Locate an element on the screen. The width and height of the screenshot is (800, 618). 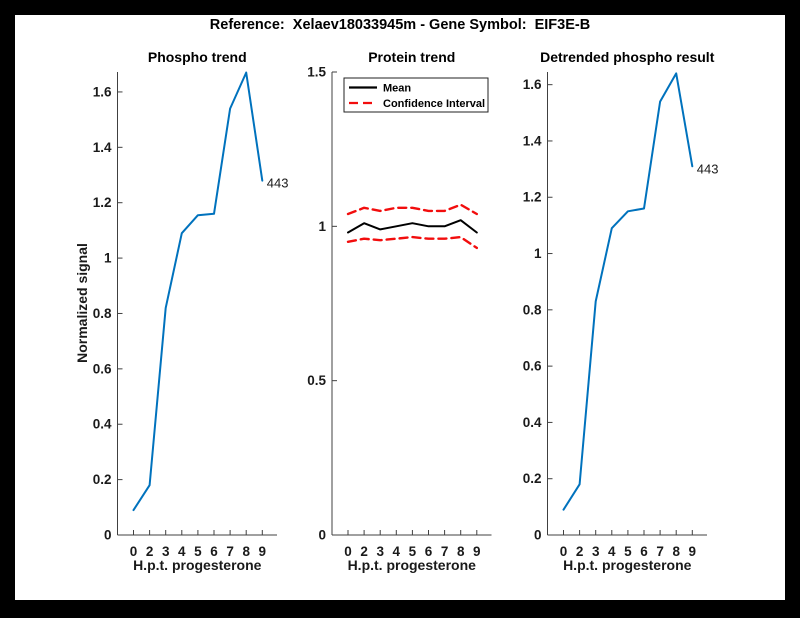
series-line-detrended-phospho-signal is located at coordinates (628, 291).